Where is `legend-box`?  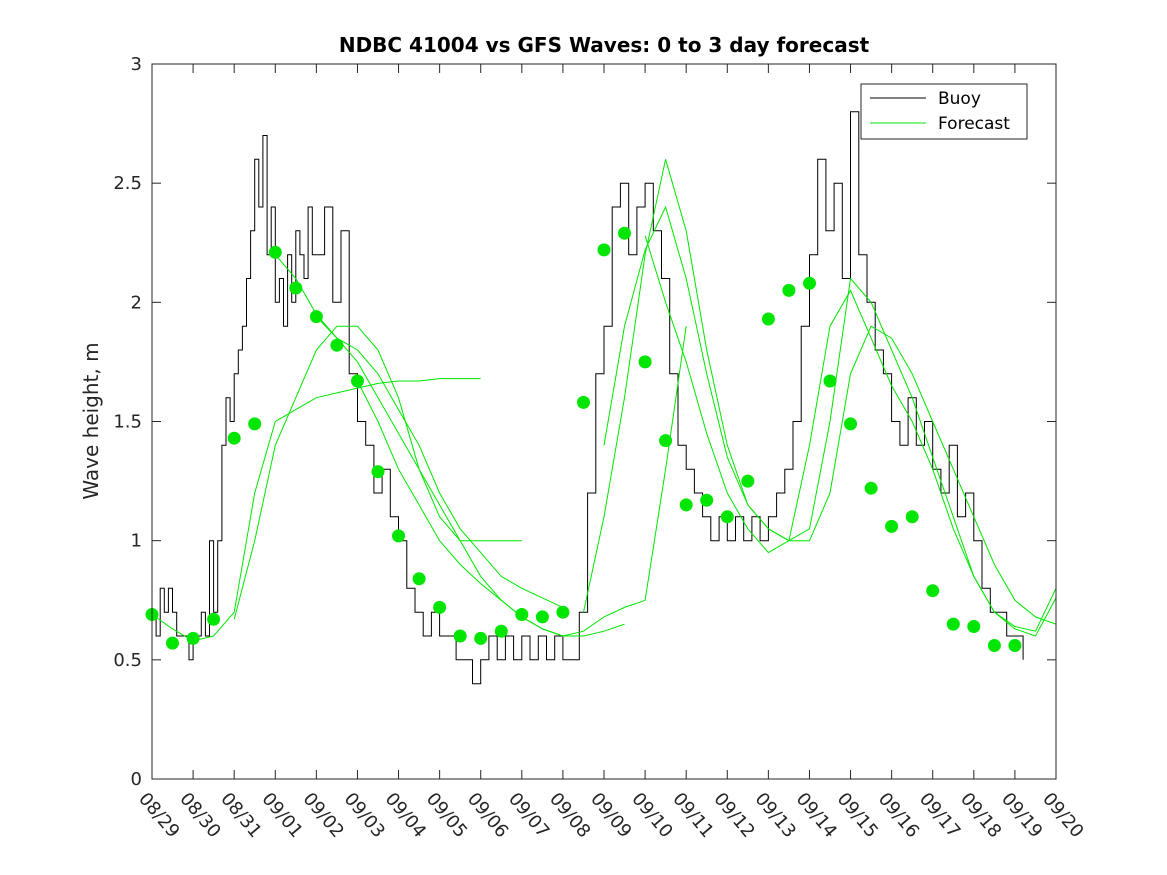
legend-box is located at coordinates (944, 111).